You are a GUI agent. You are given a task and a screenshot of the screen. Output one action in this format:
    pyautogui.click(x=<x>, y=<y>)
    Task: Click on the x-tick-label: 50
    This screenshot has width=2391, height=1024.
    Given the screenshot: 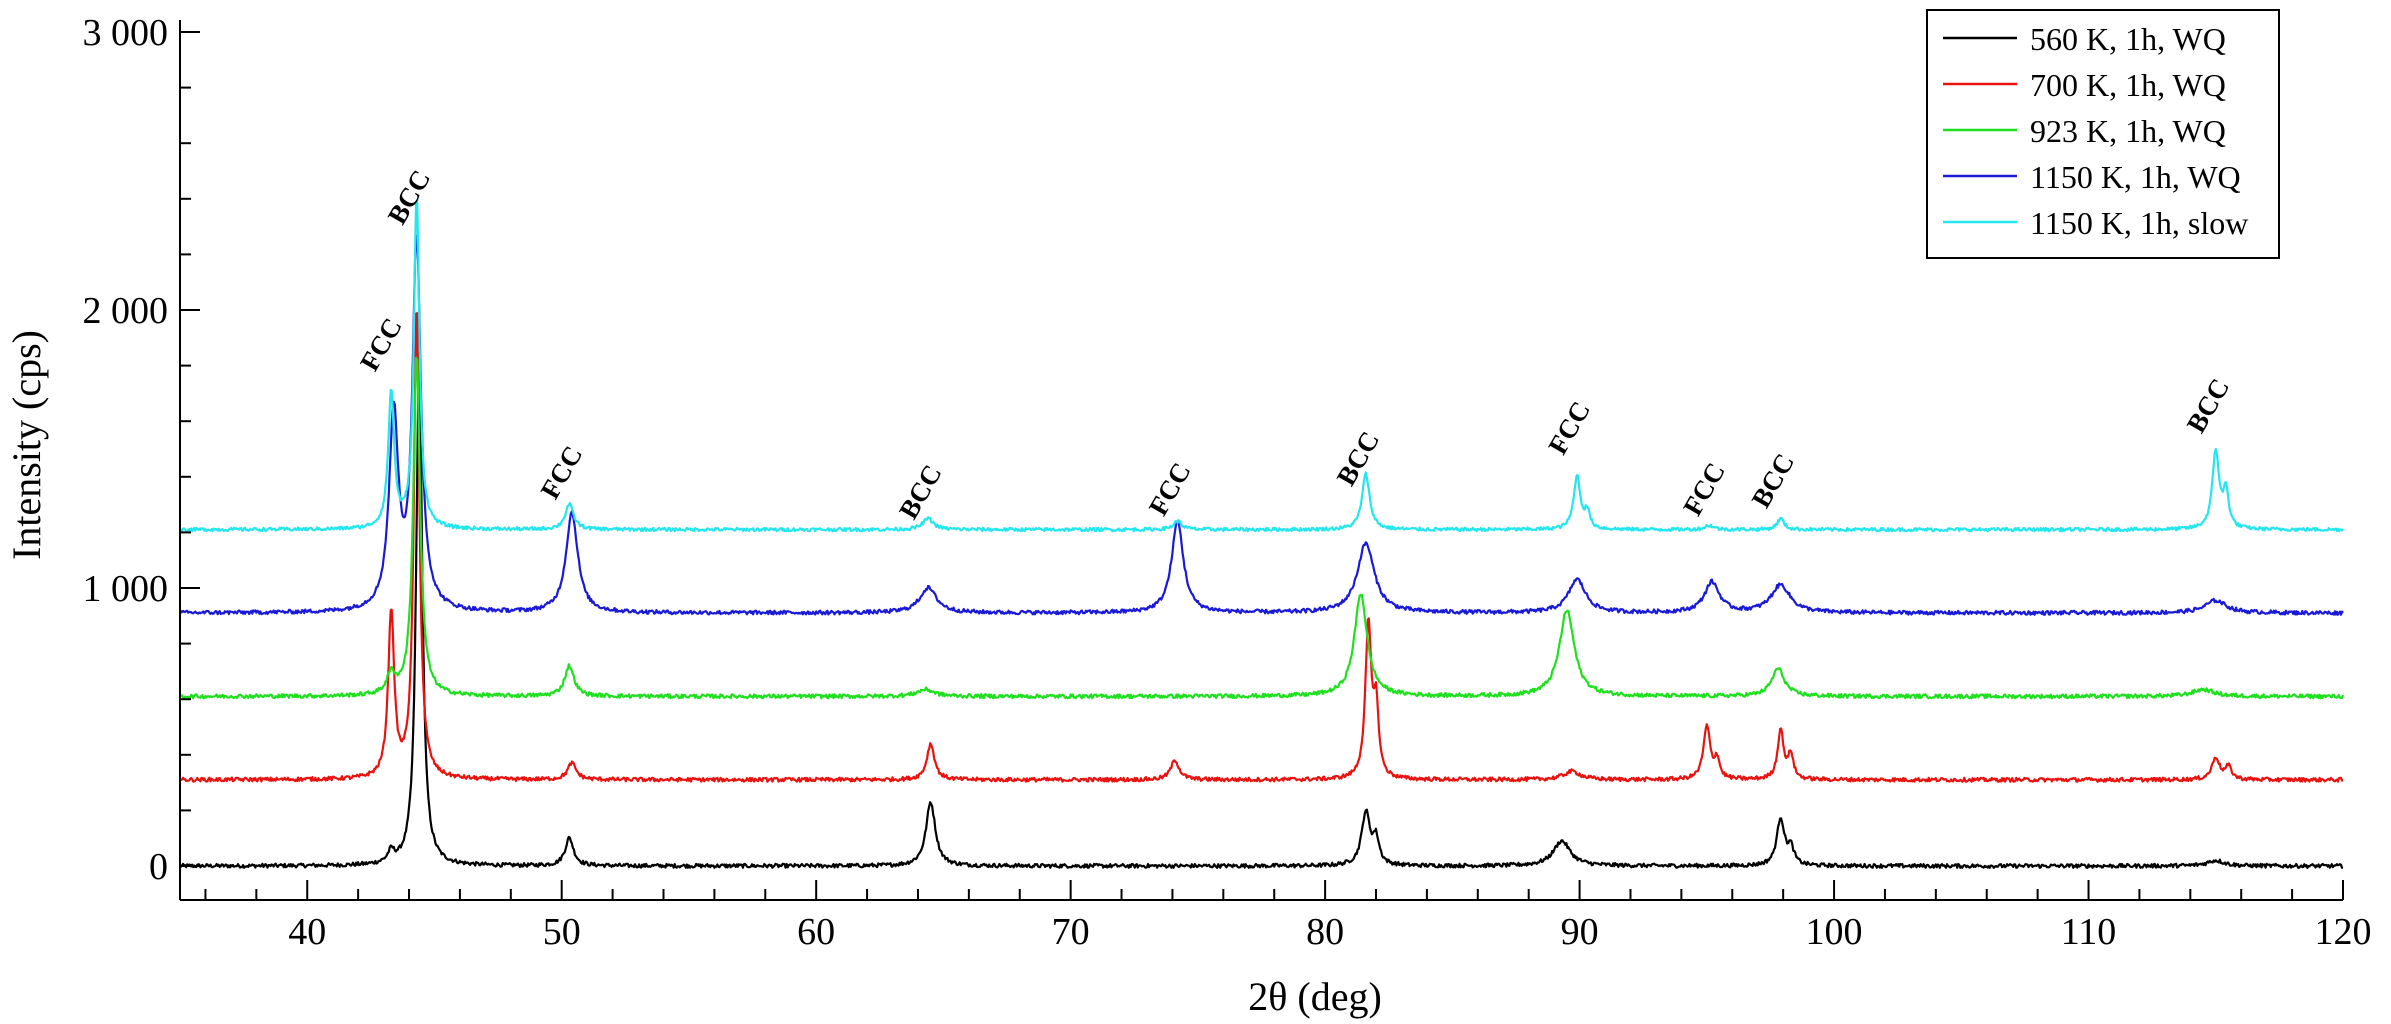 What is the action you would take?
    pyautogui.click(x=562, y=932)
    